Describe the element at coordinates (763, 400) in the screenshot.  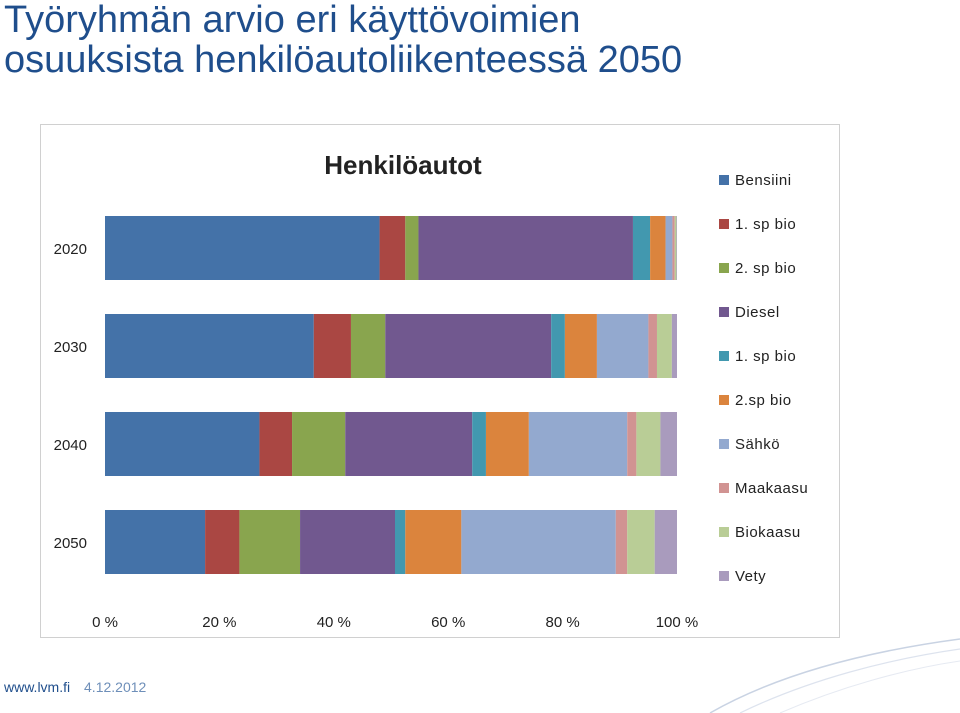
I see `legend-label-6: 2.sp bio` at that location.